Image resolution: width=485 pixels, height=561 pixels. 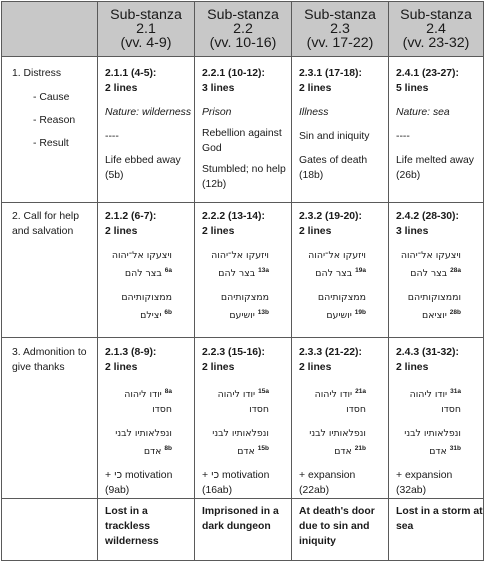 What do you see at coordinates (340, 529) in the screenshot?
I see `summary-cell-2-3: At death's door due to sin and iniquity` at bounding box center [340, 529].